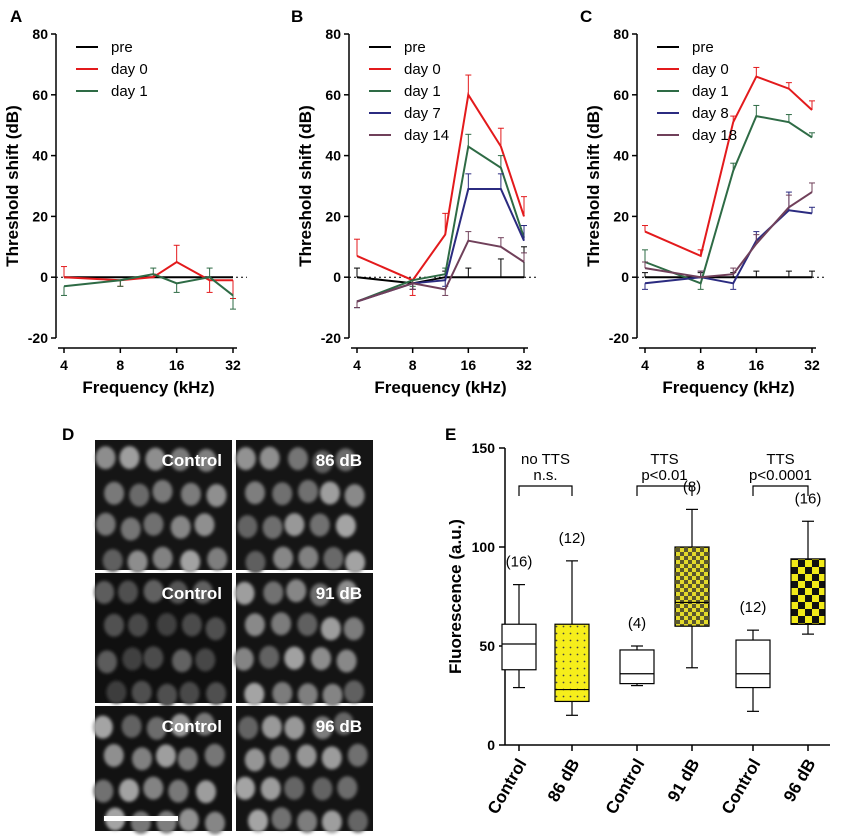 Image resolution: width=850 pixels, height=836 pixels. I want to click on y-tick-label: 40, so click(40, 156).